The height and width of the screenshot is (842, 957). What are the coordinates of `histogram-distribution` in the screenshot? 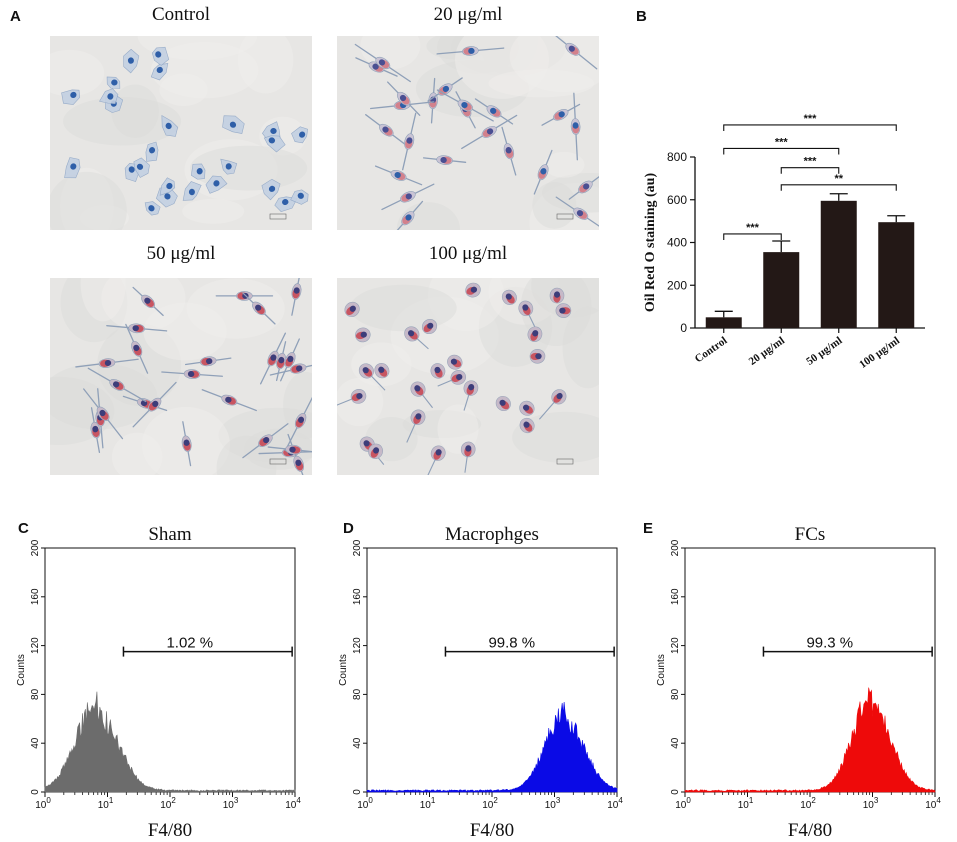 It's located at (170, 742).